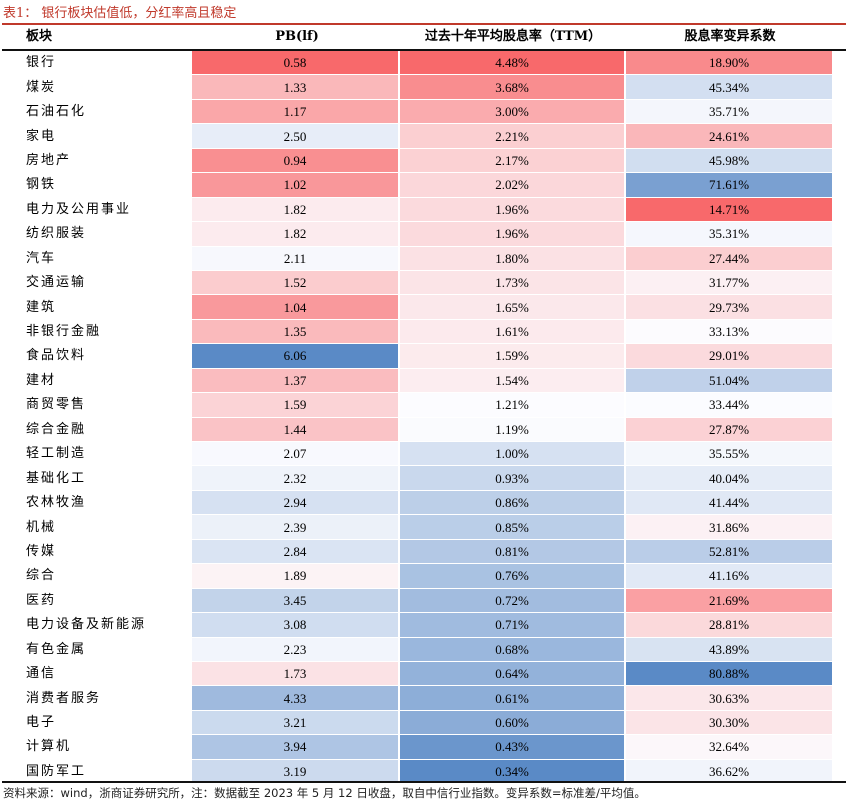  I want to click on pb-cell: 1.04, so click(296, 307).